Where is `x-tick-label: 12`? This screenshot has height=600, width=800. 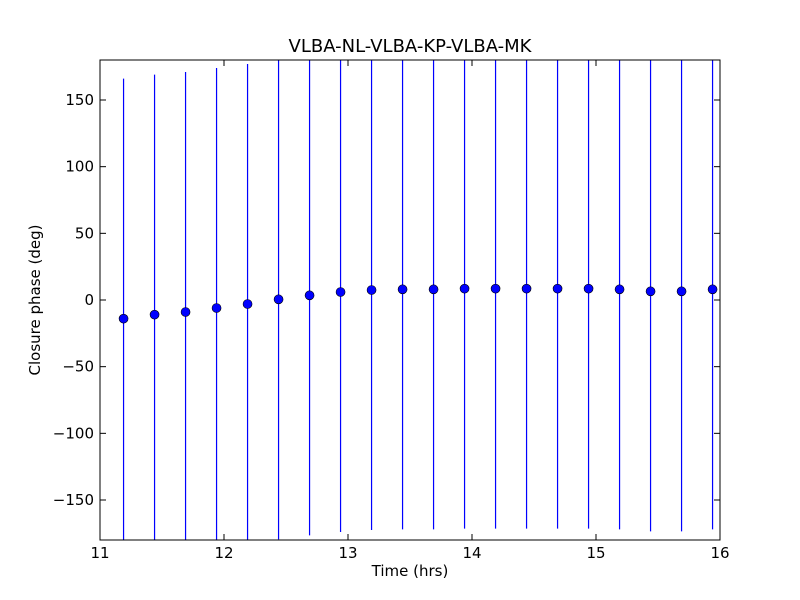
x-tick-label: 12 is located at coordinates (223, 553).